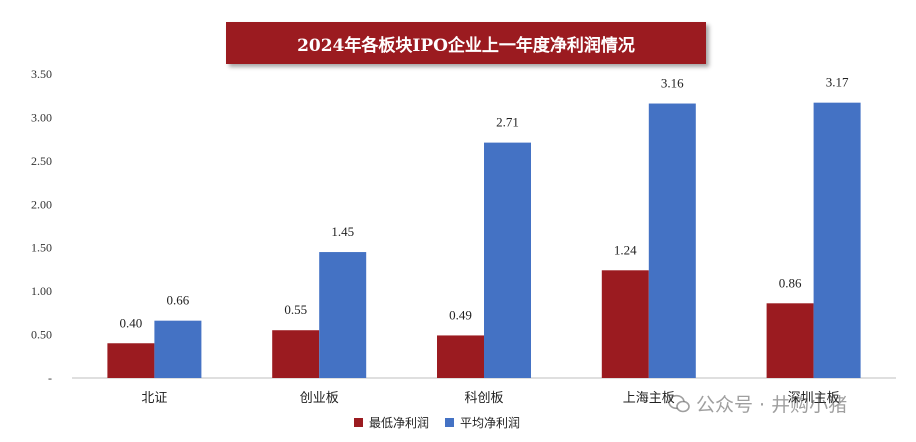  What do you see at coordinates (649, 398) in the screenshot?
I see `x-tick-label: 上海主板` at bounding box center [649, 398].